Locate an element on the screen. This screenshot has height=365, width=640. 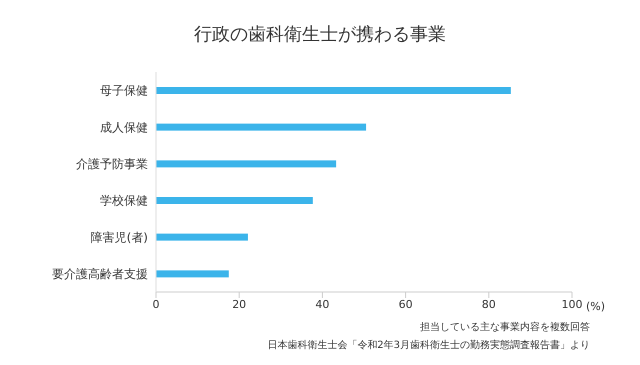
y-tick-label: 母子保健 is located at coordinates (124, 91).